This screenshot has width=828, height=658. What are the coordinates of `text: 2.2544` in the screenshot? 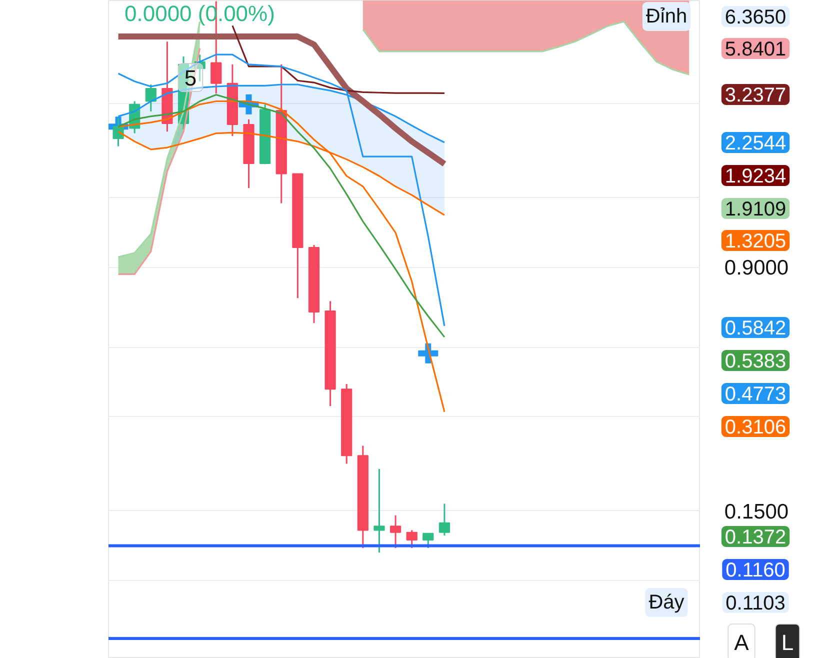 It's located at (755, 143).